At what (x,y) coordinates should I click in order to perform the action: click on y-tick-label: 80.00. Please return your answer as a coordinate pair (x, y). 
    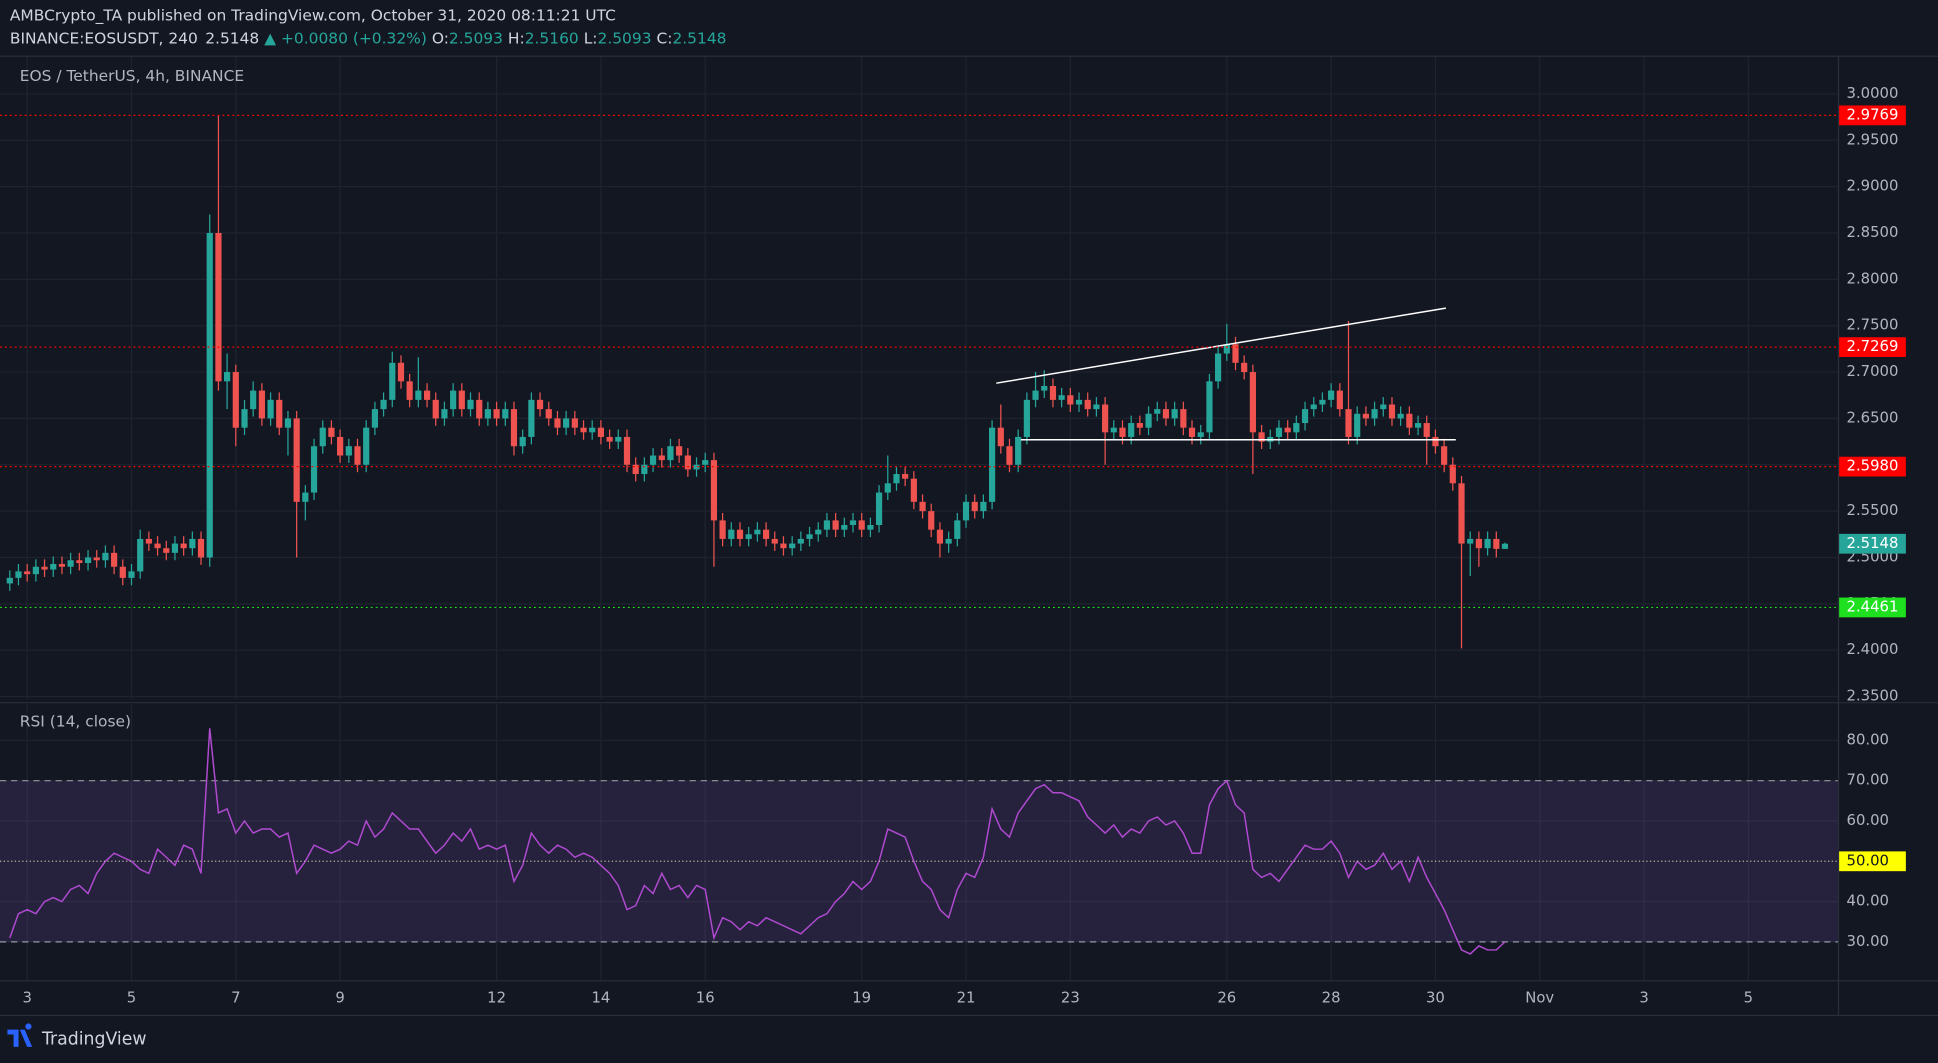
    Looking at the image, I should click on (1868, 739).